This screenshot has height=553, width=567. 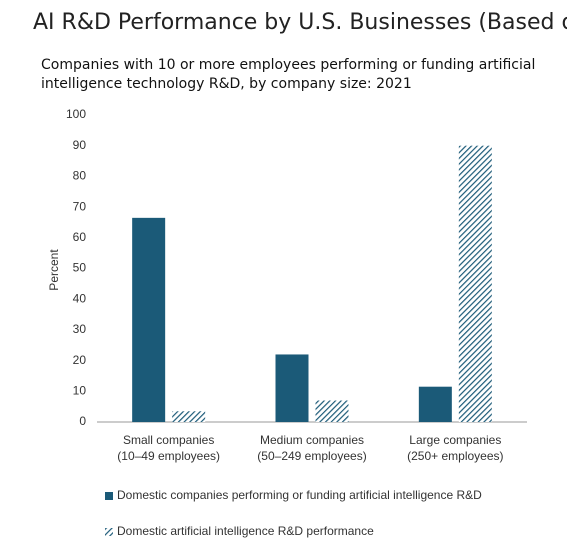 I want to click on y-tick-label: 0, so click(x=82, y=421).